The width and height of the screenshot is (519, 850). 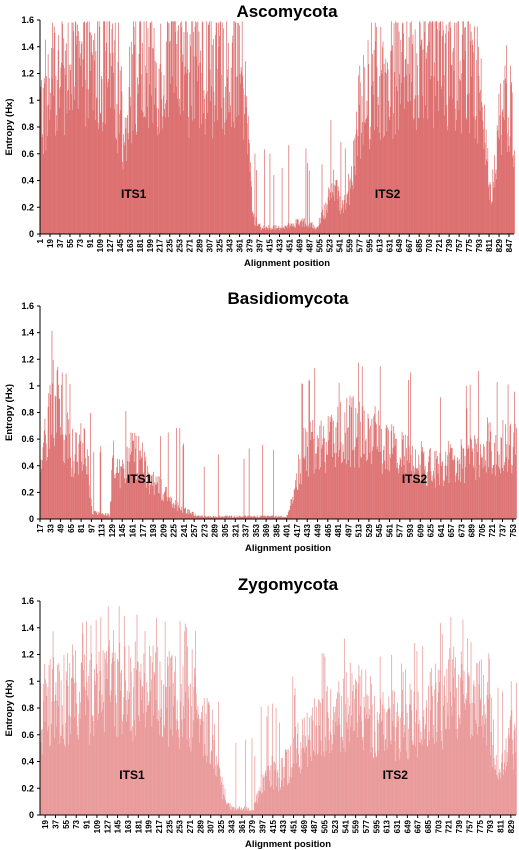 What do you see at coordinates (472, 530) in the screenshot?
I see `x-tick-label: 689` at bounding box center [472, 530].